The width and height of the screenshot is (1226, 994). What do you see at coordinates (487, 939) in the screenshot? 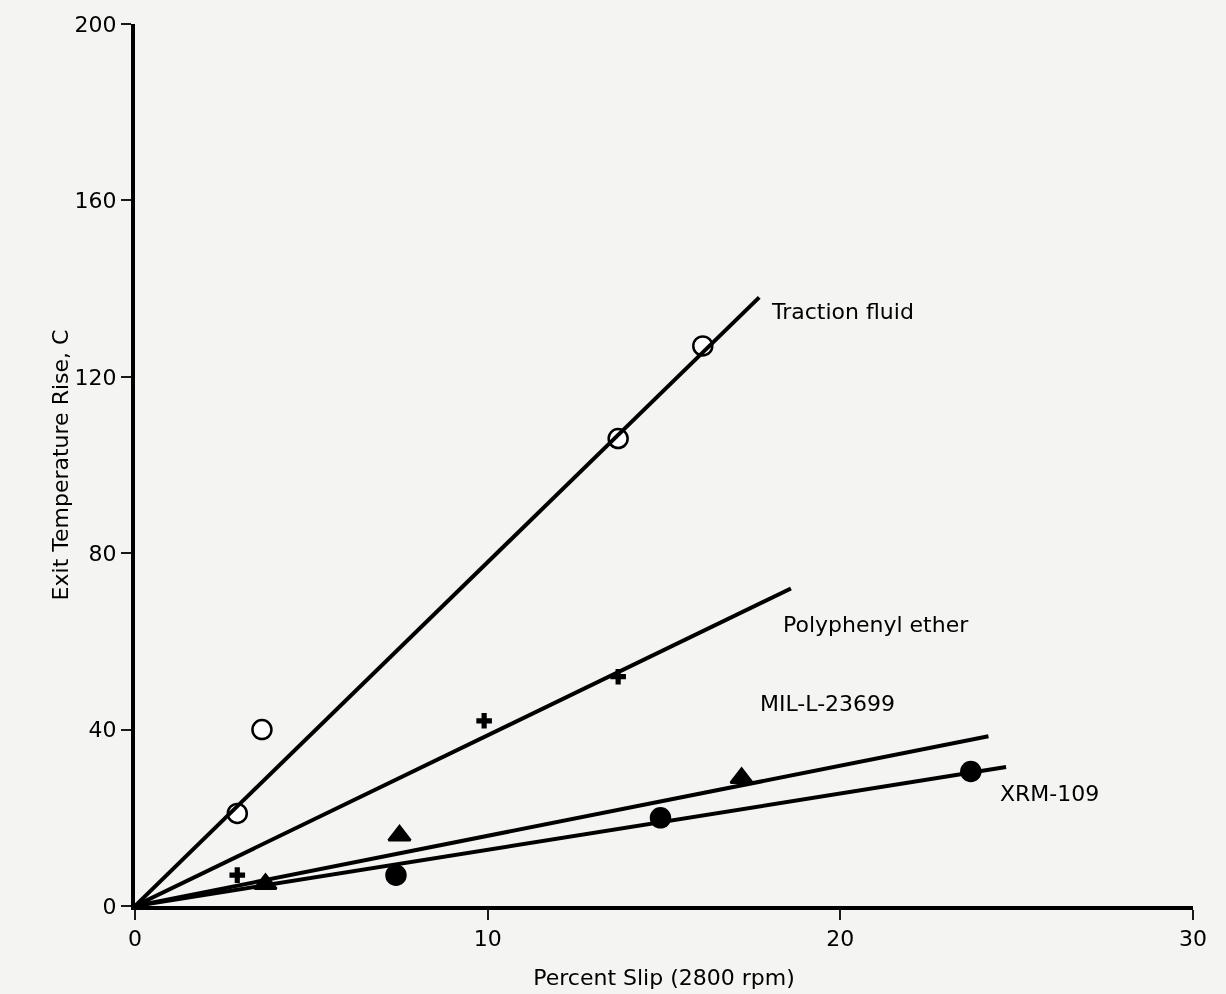
I see `x-tick-label: 10` at bounding box center [487, 939].